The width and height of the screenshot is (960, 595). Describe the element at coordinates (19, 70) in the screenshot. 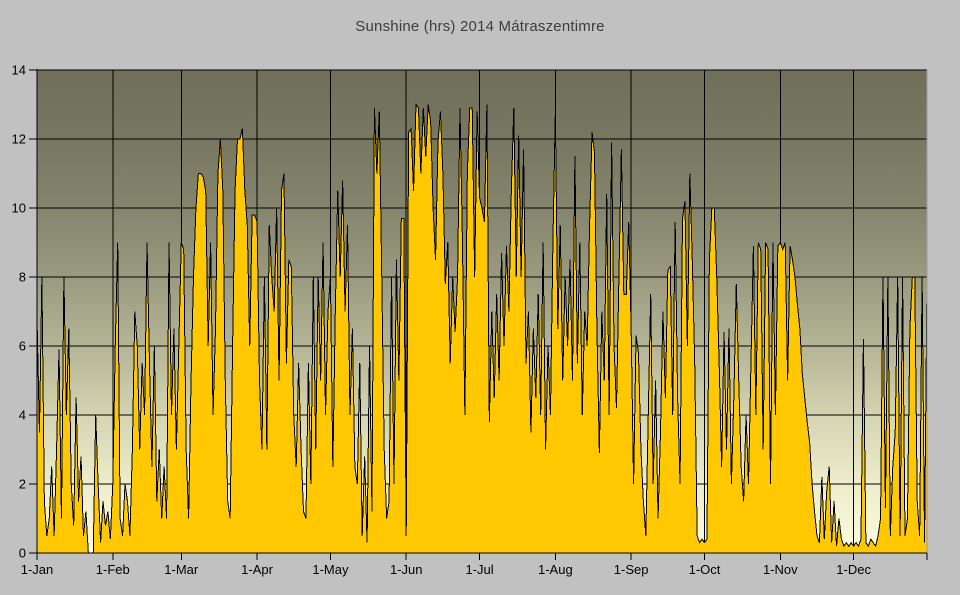

I see `y-axis-label: 14` at that location.